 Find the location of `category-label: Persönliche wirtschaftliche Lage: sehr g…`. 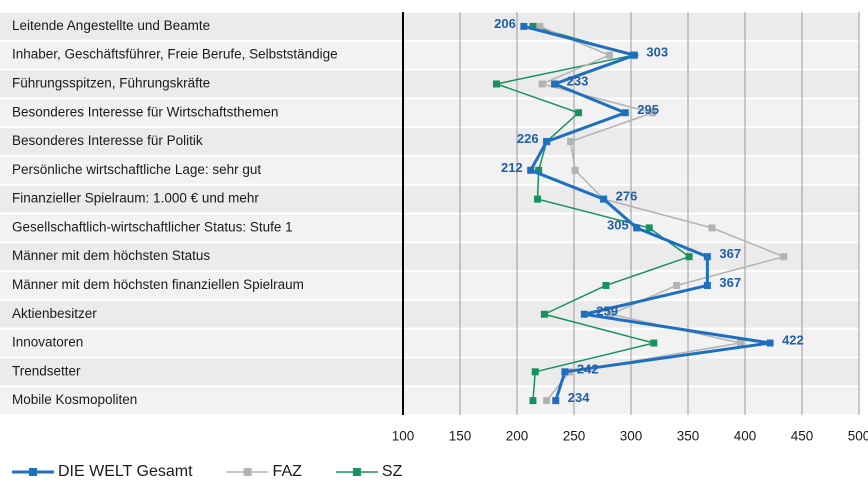

category-label: Persönliche wirtschaftliche Lage: sehr g… is located at coordinates (136, 169).